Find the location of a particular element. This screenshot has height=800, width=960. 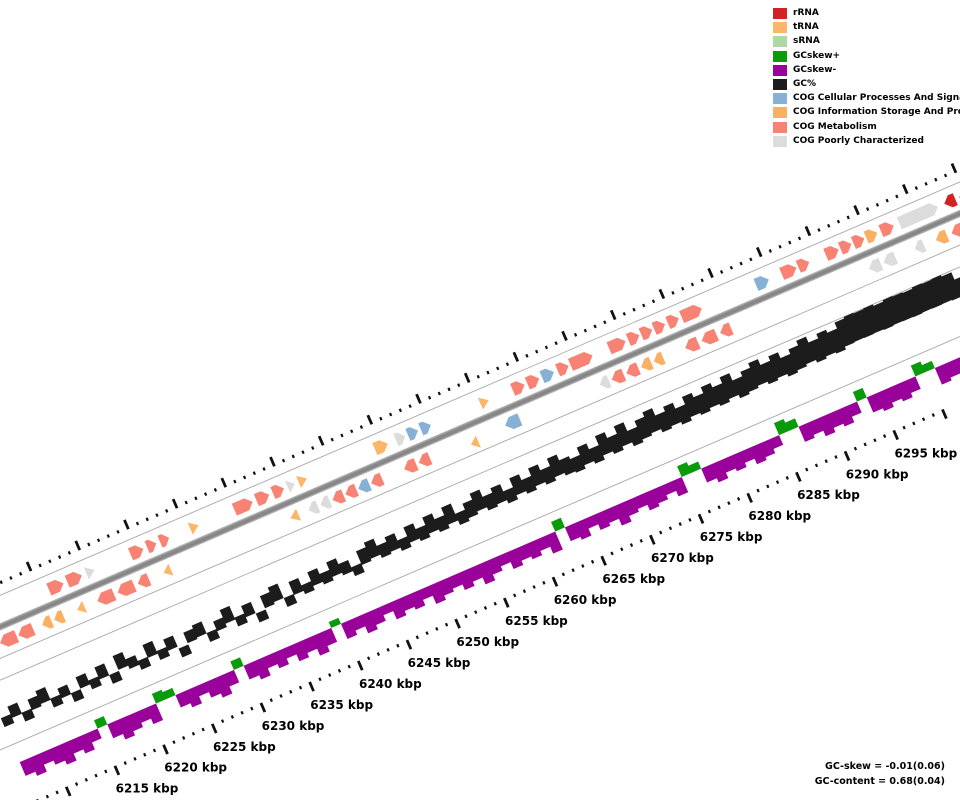

legend-item-label: GC% is located at coordinates (805, 83).